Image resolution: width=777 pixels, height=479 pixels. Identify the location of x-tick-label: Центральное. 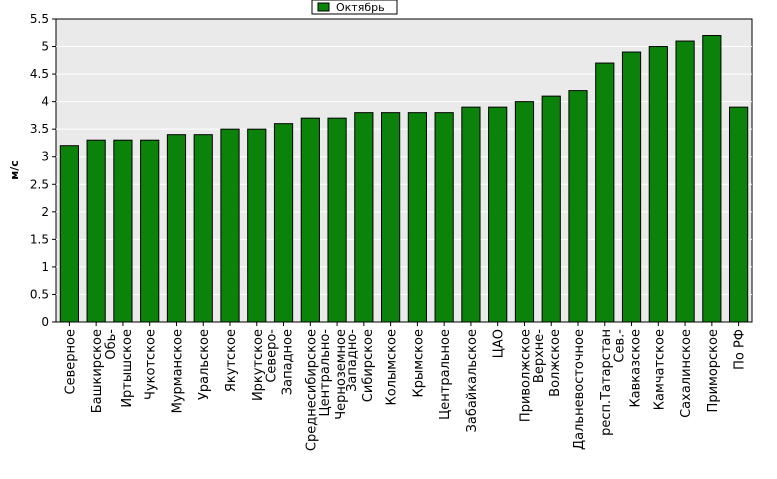
(445, 374).